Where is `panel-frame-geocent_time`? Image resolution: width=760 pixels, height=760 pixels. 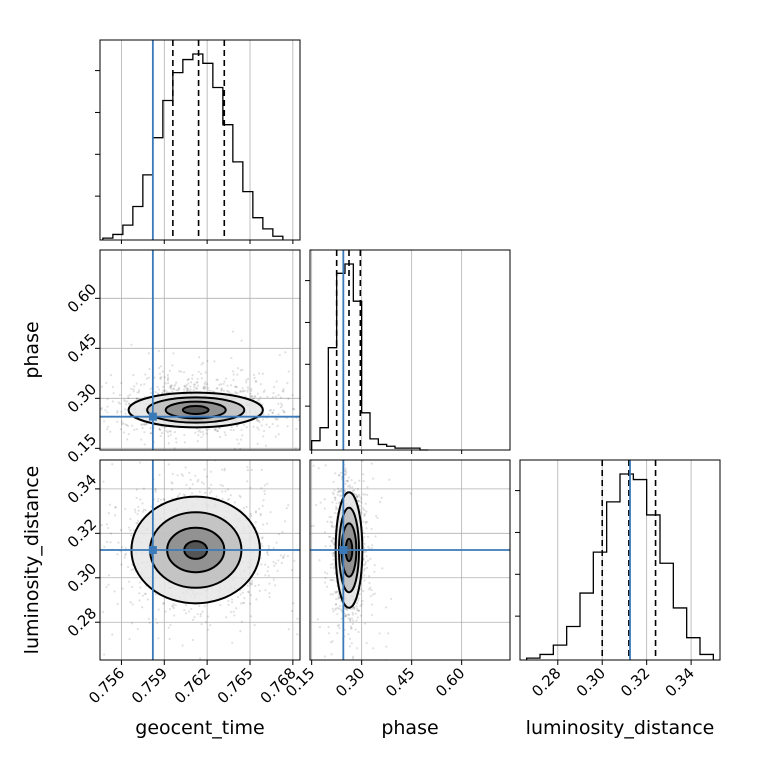
panel-frame-geocent_time is located at coordinates (200, 140).